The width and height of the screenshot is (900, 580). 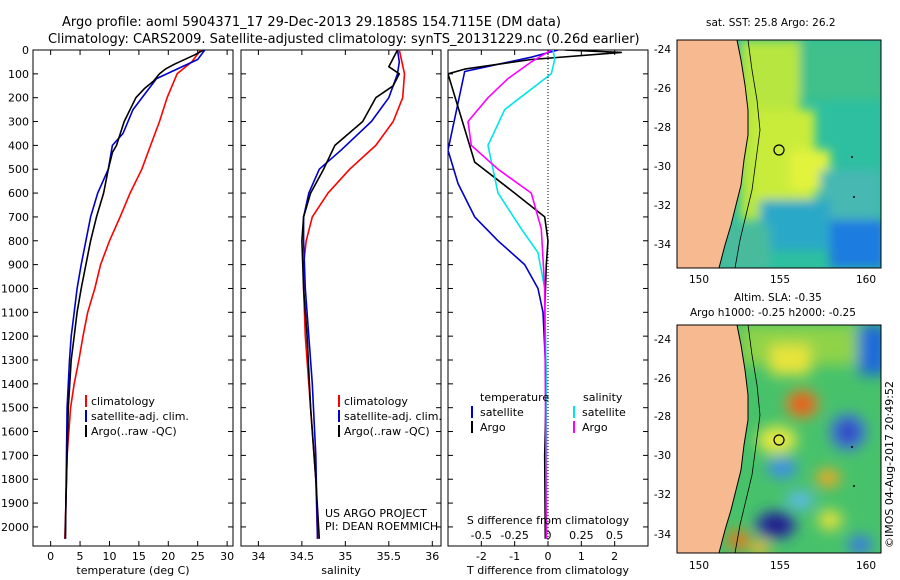 What do you see at coordinates (712, 439) in the screenshot?
I see `sla-land` at bounding box center [712, 439].